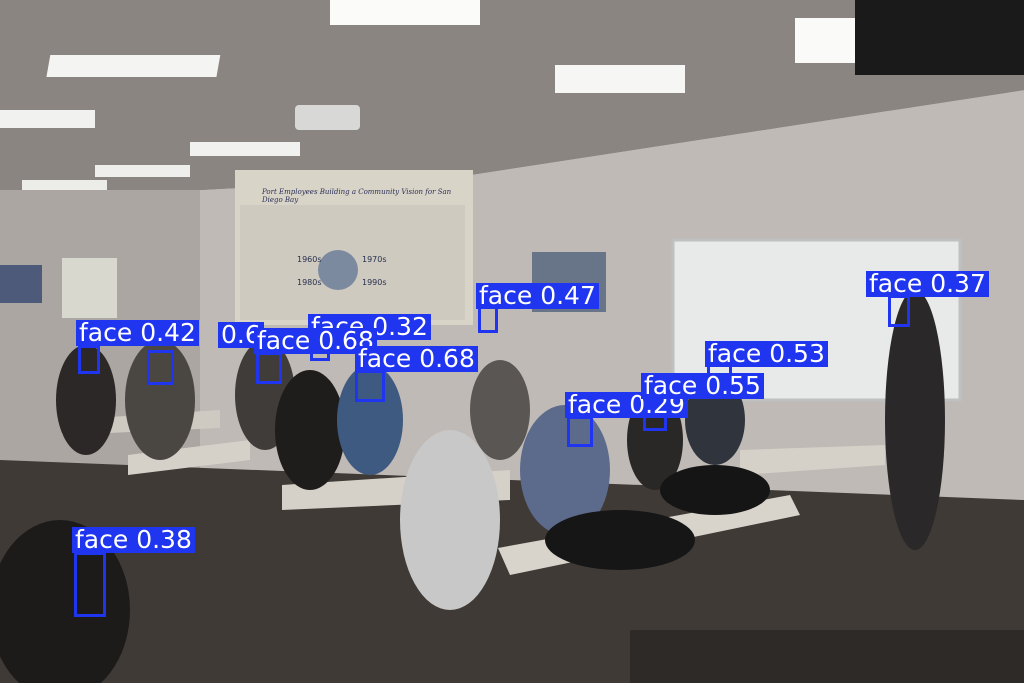 Image resolution: width=1024 pixels, height=683 pixels. Describe the element at coordinates (416, 359) in the screenshot. I see `face-label-7: face 0.68` at that location.